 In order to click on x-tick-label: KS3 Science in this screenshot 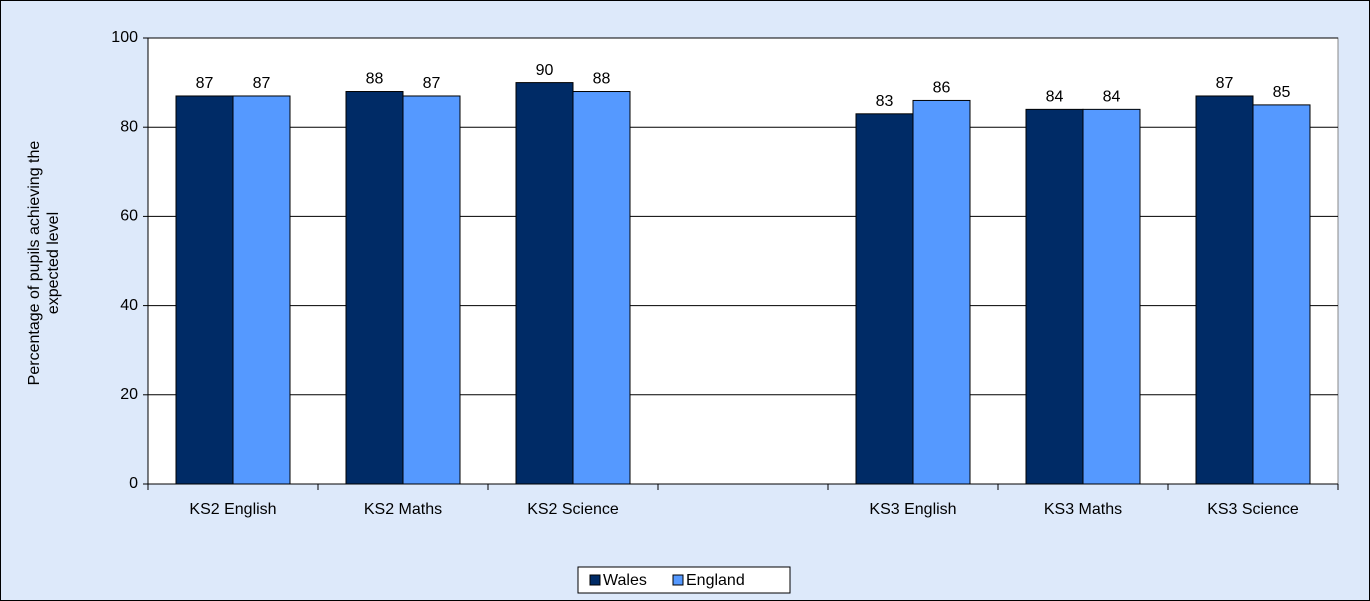, I will do `click(1253, 509)`.